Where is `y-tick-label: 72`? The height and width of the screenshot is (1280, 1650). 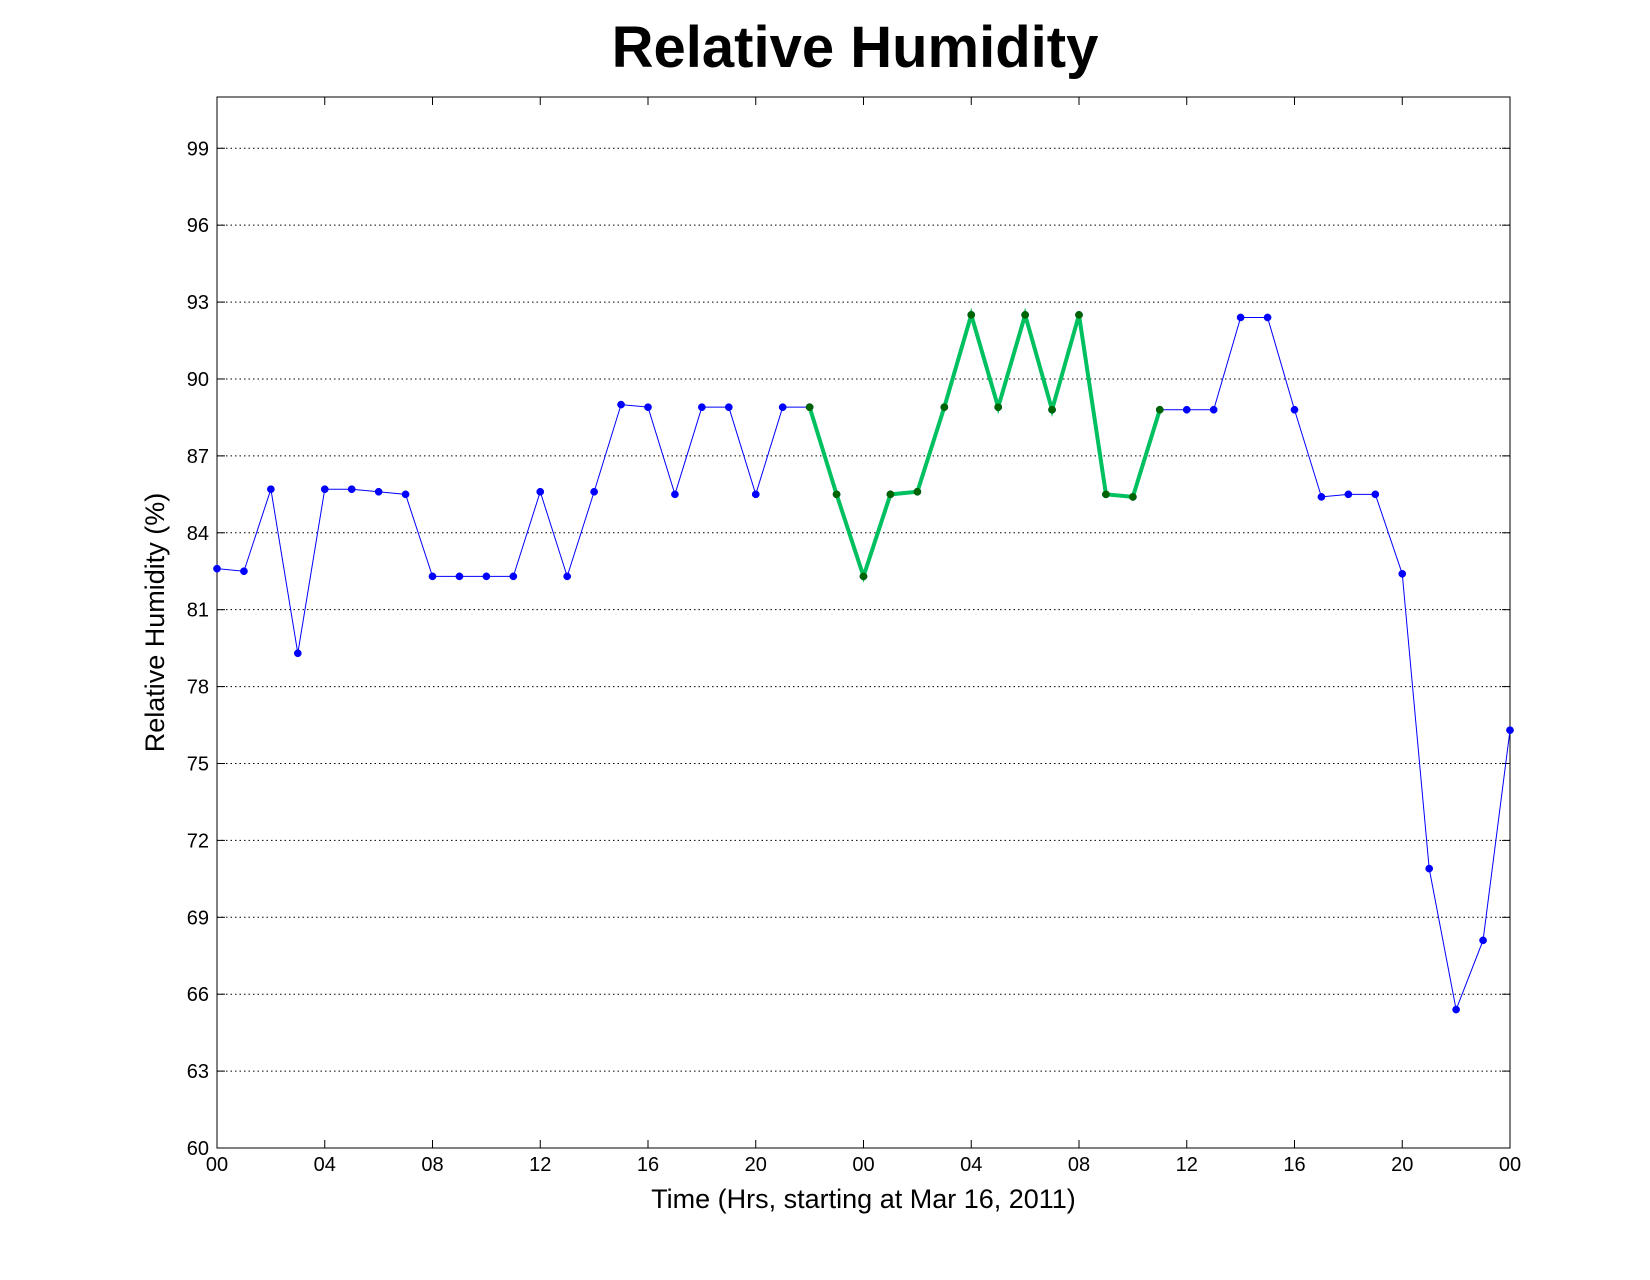
y-tick-label: 72 is located at coordinates (198, 841).